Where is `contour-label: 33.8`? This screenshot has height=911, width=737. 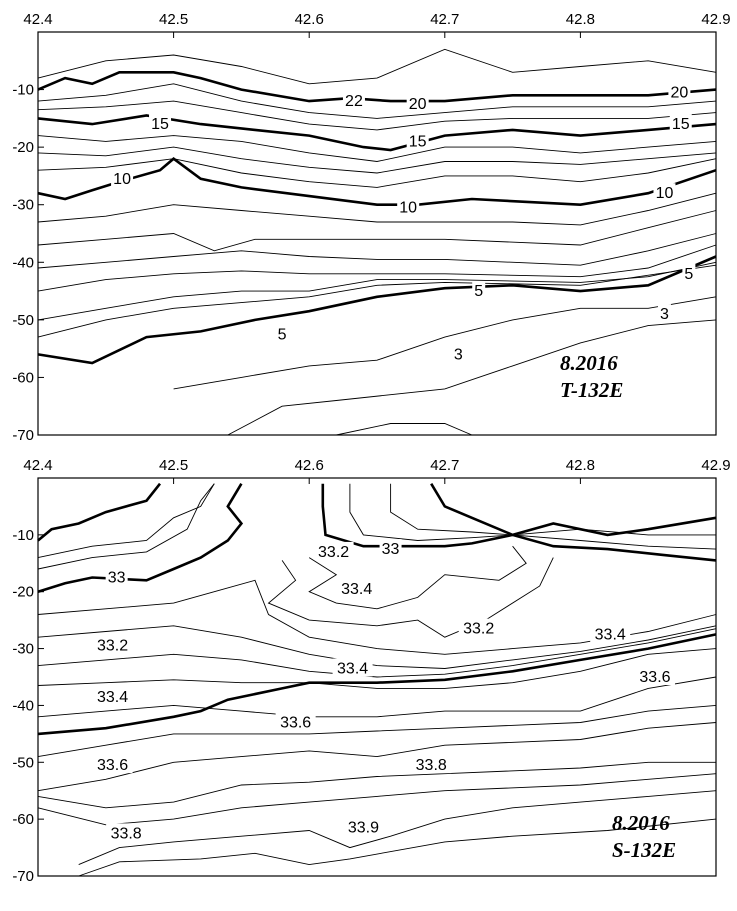
contour-label: 33.8 is located at coordinates (431, 765).